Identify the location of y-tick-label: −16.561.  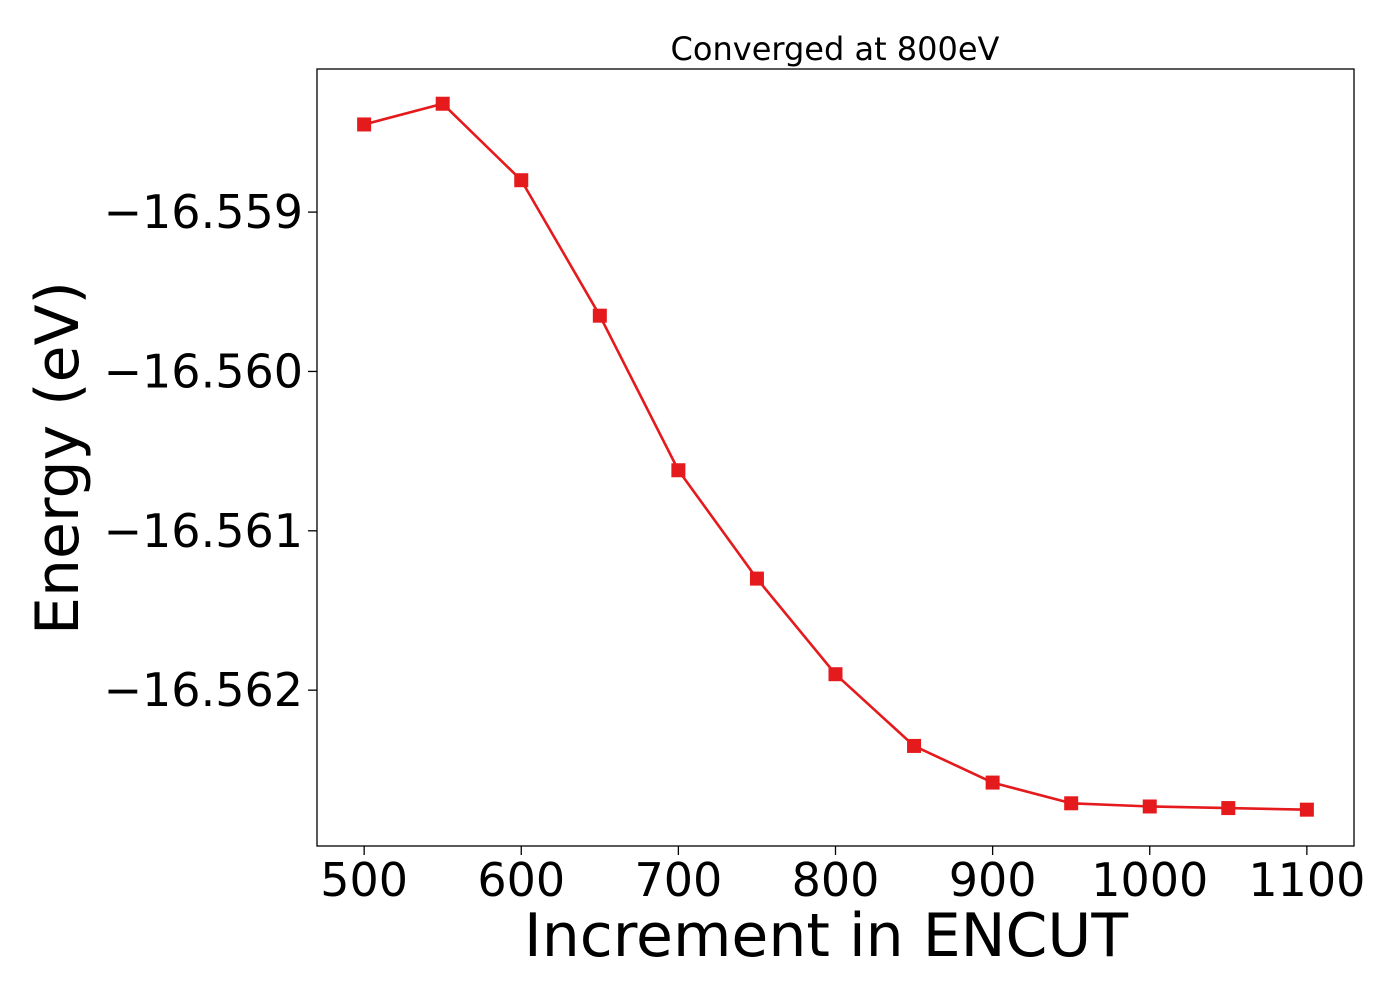
(204, 531).